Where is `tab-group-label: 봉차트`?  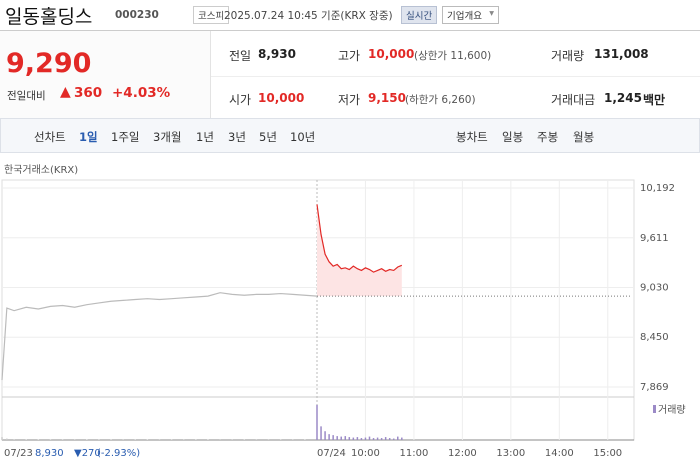
tab-group-label: 봉차트 is located at coordinates (472, 137).